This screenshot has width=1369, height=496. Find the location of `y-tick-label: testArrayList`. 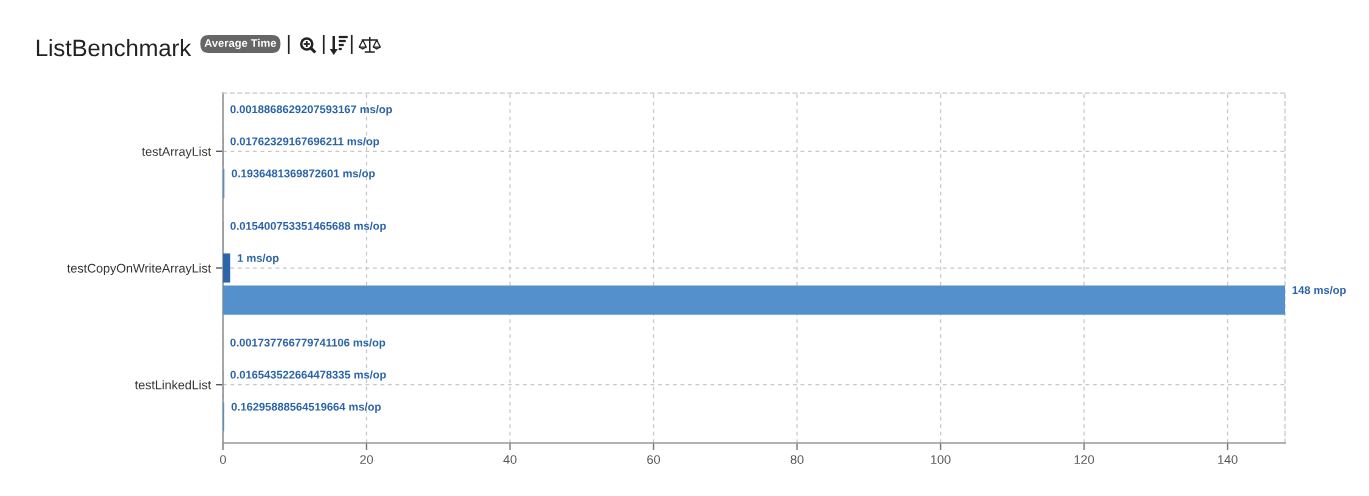

y-tick-label: testArrayList is located at coordinates (176, 152).